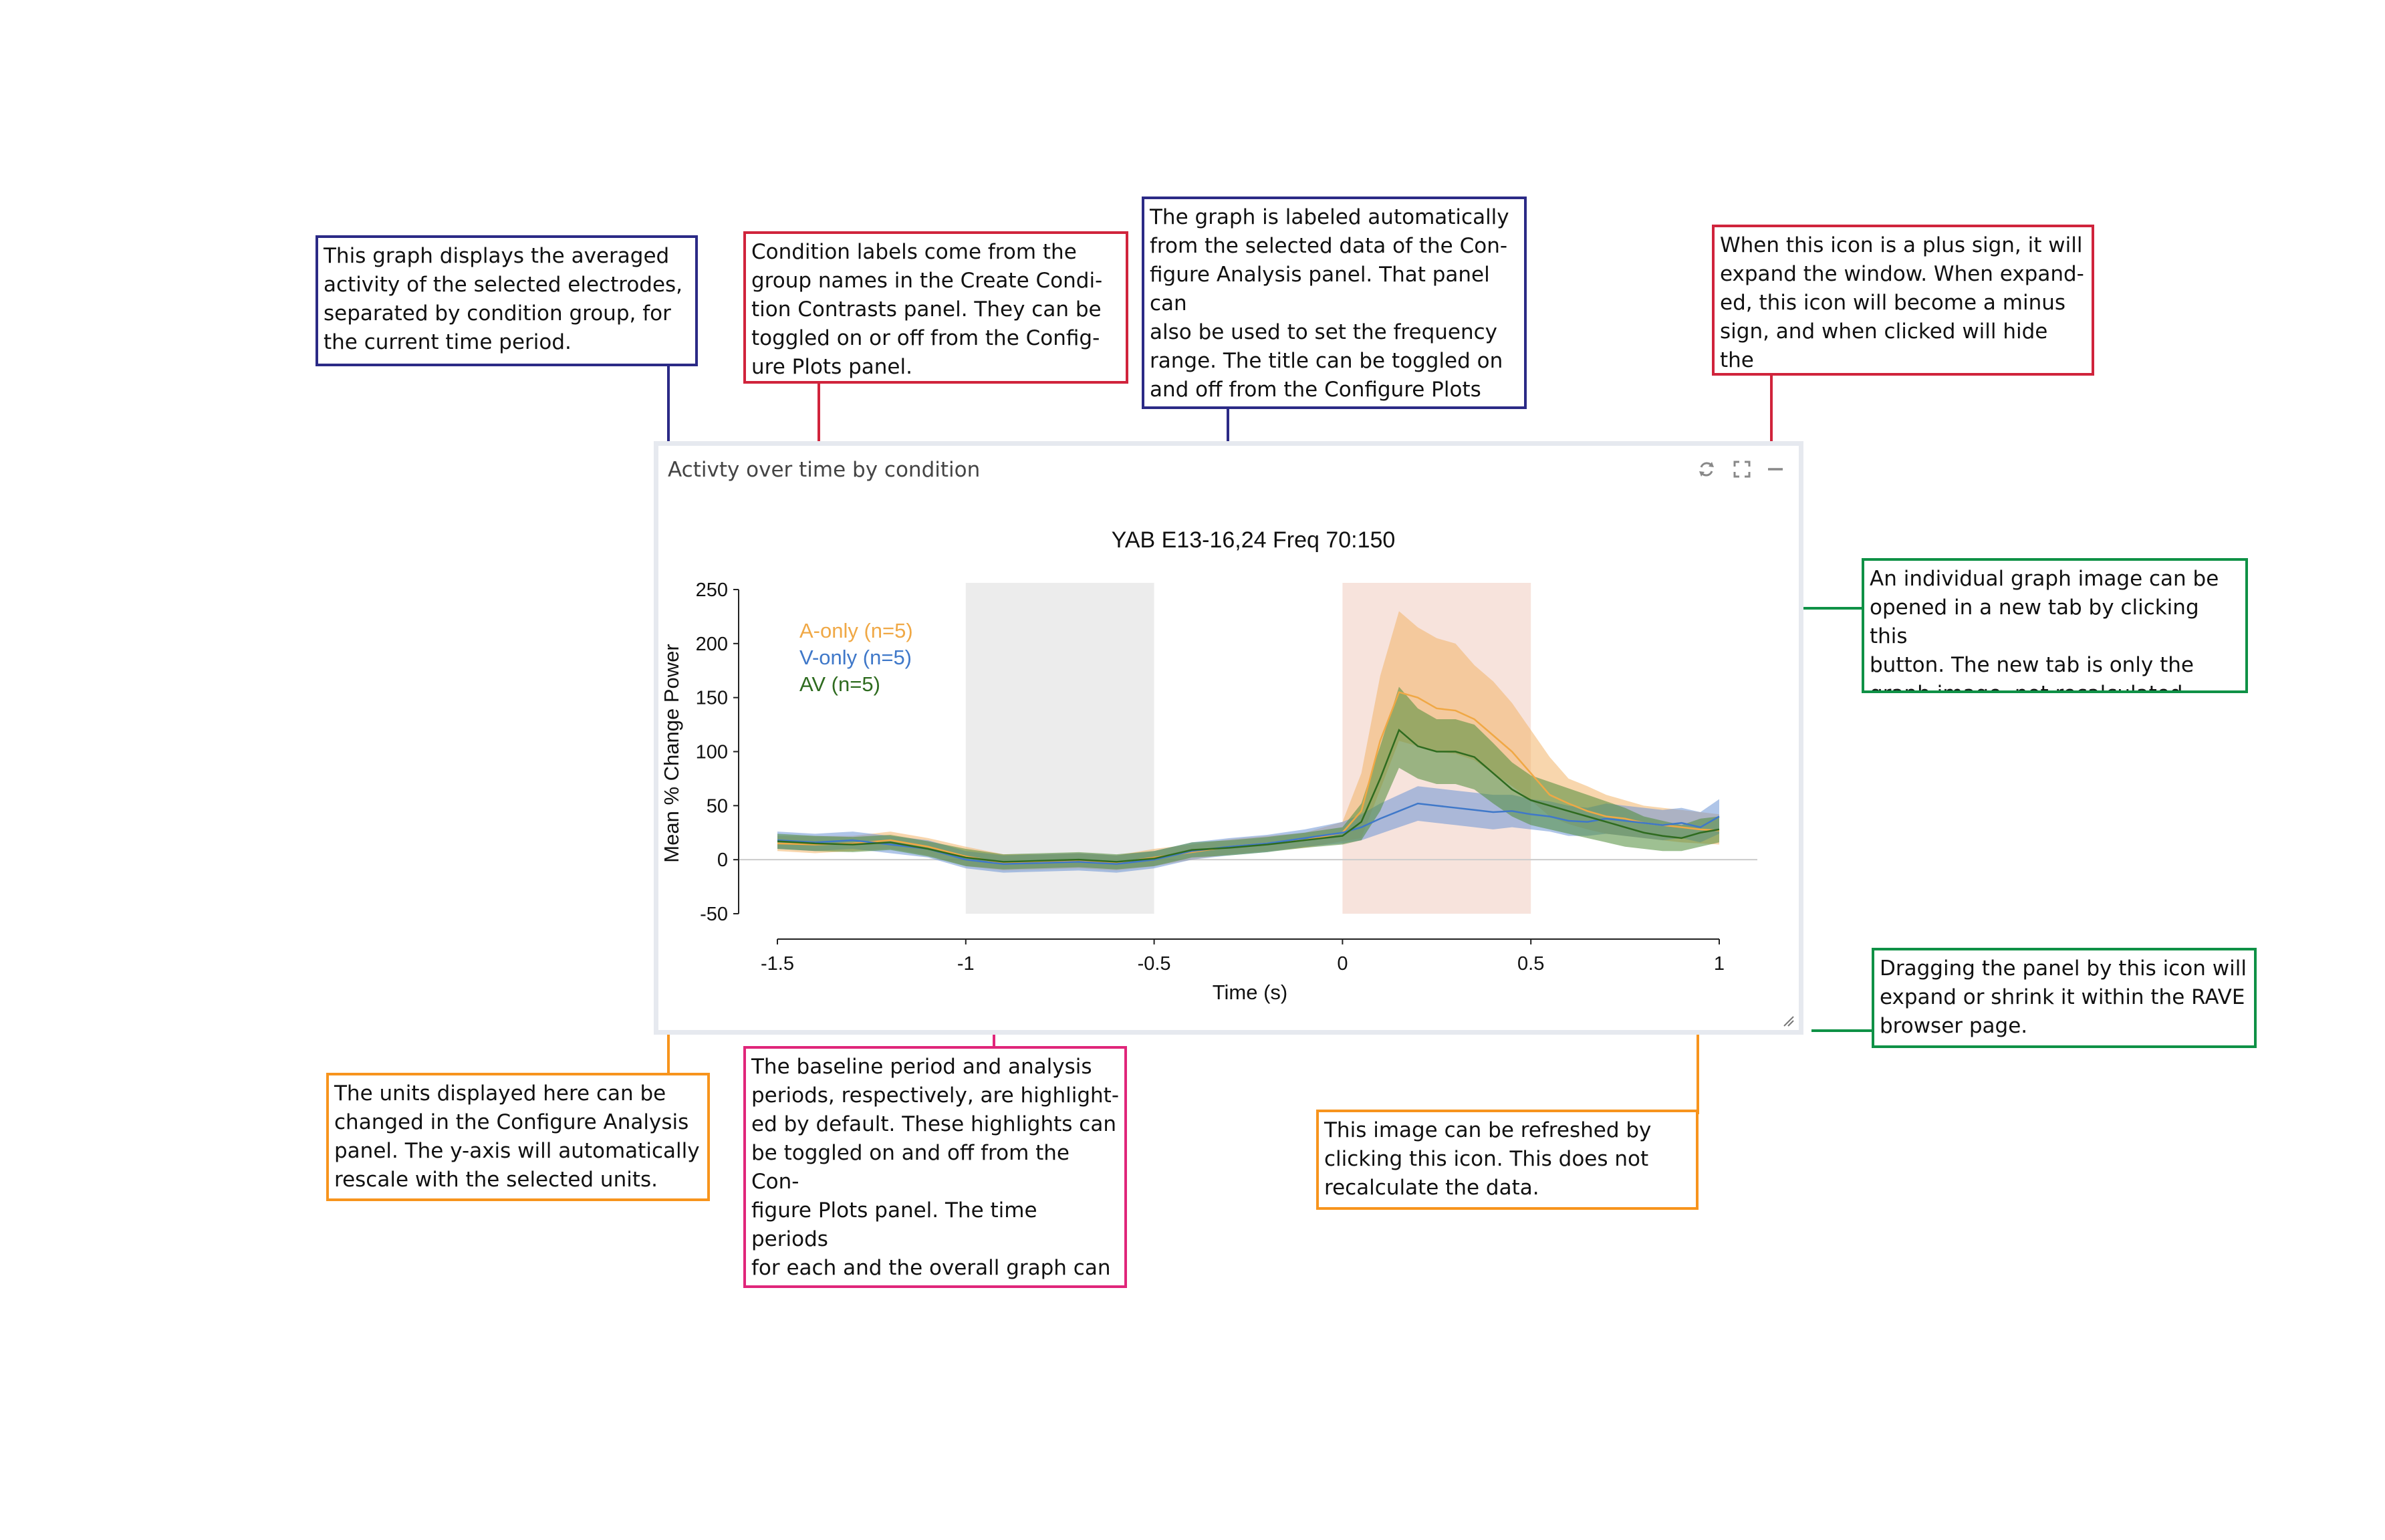 The width and height of the screenshot is (2385, 1540). Describe the element at coordinates (777, 964) in the screenshot. I see `x-tick-label: -1.5` at that location.